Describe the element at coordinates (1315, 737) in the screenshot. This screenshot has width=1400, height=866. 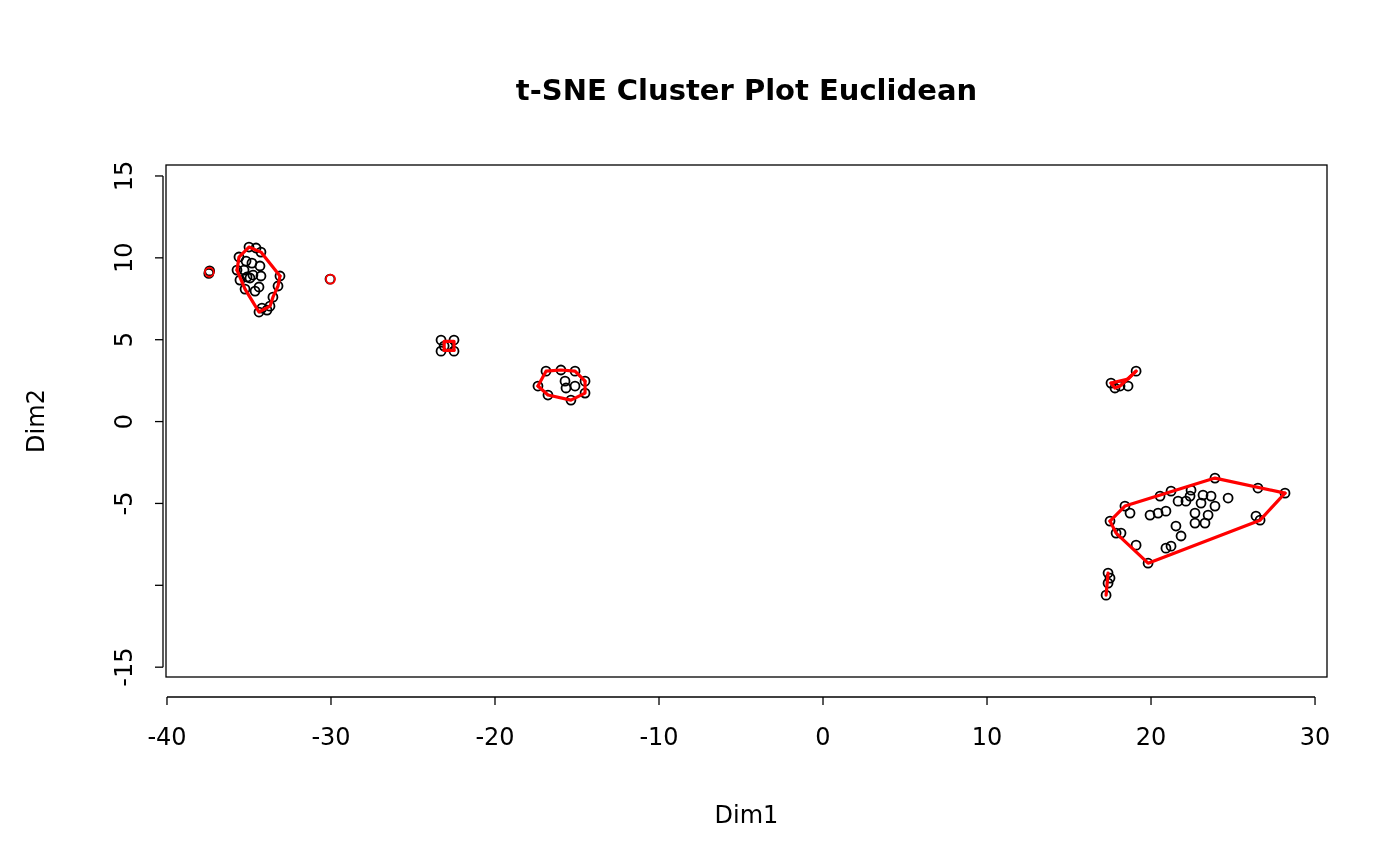
I see `x-tick-label: 30` at that location.